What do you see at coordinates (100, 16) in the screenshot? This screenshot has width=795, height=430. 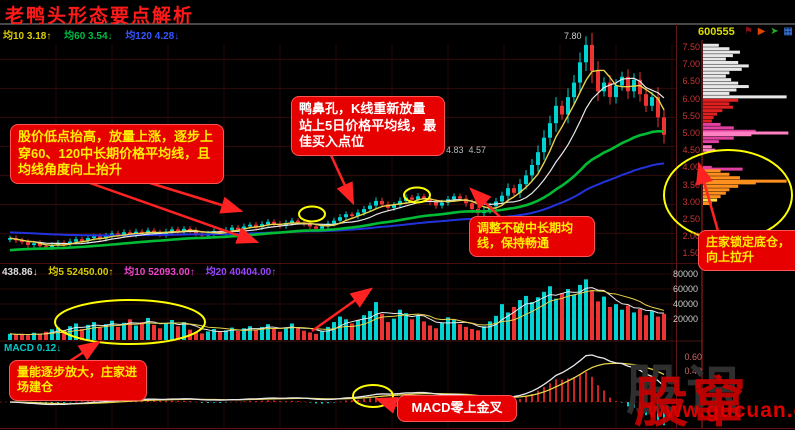 I see `page-title: 老鸭头形态要点解析` at bounding box center [100, 16].